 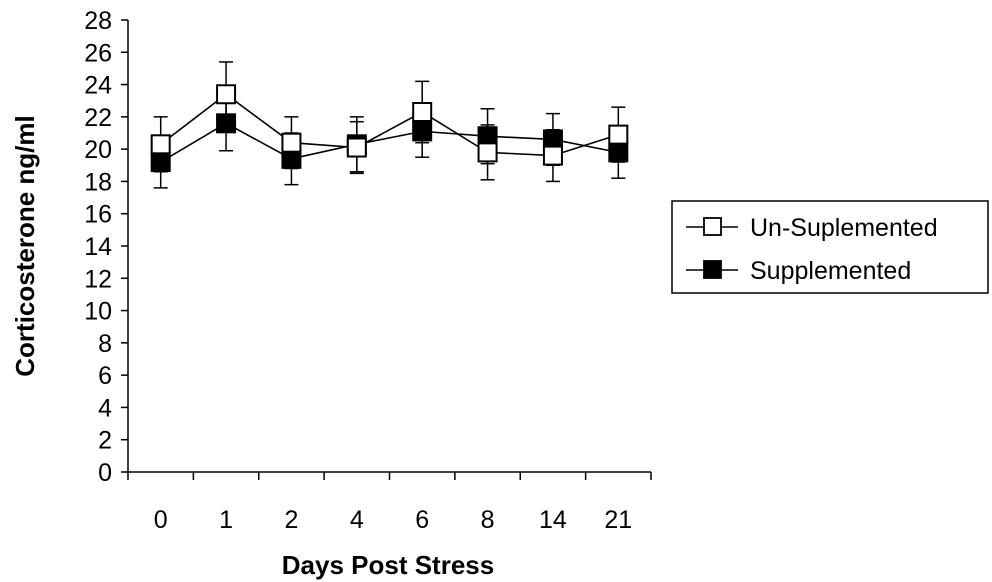 What do you see at coordinates (98, 215) in the screenshot?
I see `y-tick-label: 16` at bounding box center [98, 215].